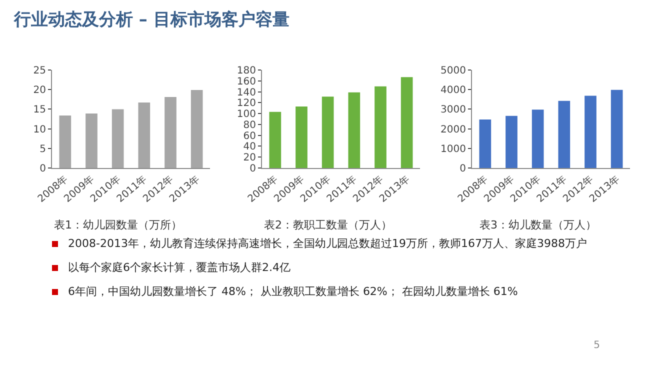 Image resolution: width=650 pixels, height=365 pixels. Describe the element at coordinates (39, 130) in the screenshot. I see `y-tick-label: 10` at that location.